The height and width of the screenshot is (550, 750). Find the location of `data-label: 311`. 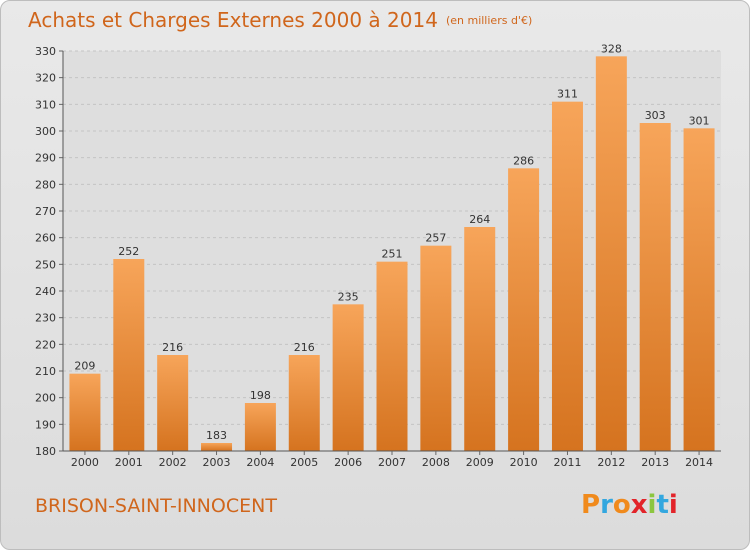

data-label: 311 is located at coordinates (567, 94).